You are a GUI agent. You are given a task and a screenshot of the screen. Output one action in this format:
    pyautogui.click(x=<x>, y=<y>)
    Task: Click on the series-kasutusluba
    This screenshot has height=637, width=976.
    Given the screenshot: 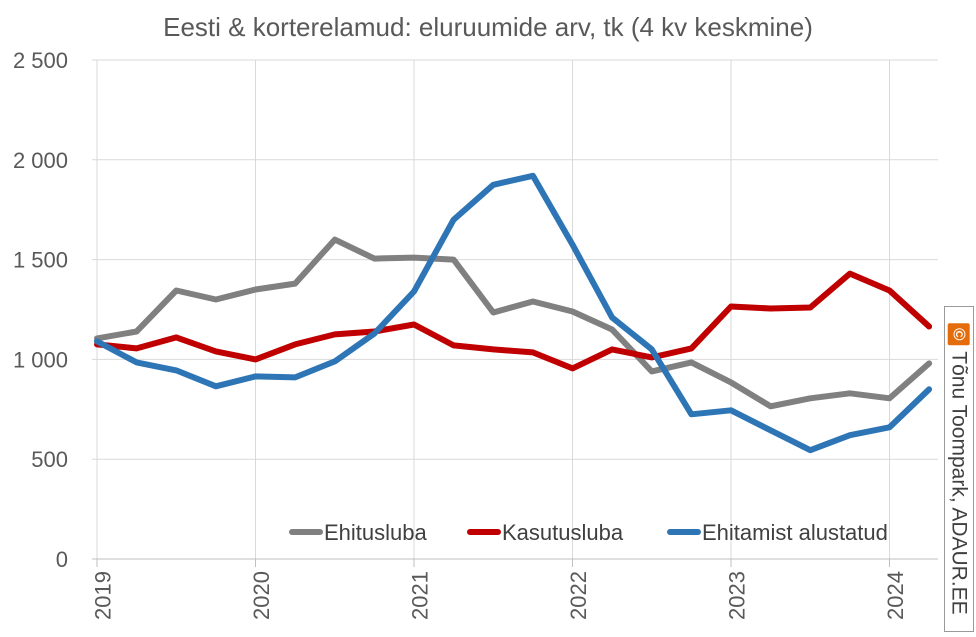 What is the action you would take?
    pyautogui.click(x=513, y=321)
    